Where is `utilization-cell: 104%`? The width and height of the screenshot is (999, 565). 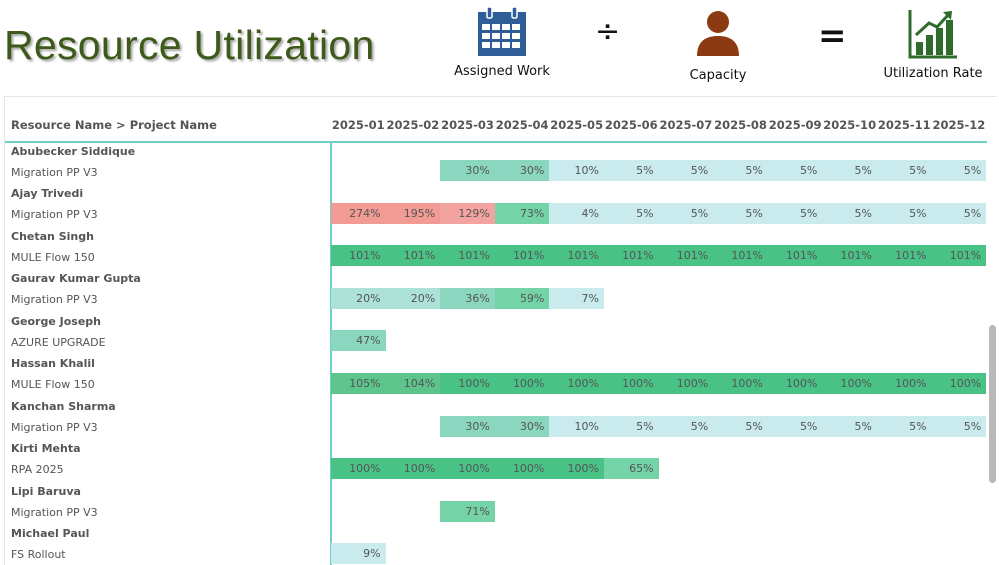
utilization-cell: 104% is located at coordinates (413, 383).